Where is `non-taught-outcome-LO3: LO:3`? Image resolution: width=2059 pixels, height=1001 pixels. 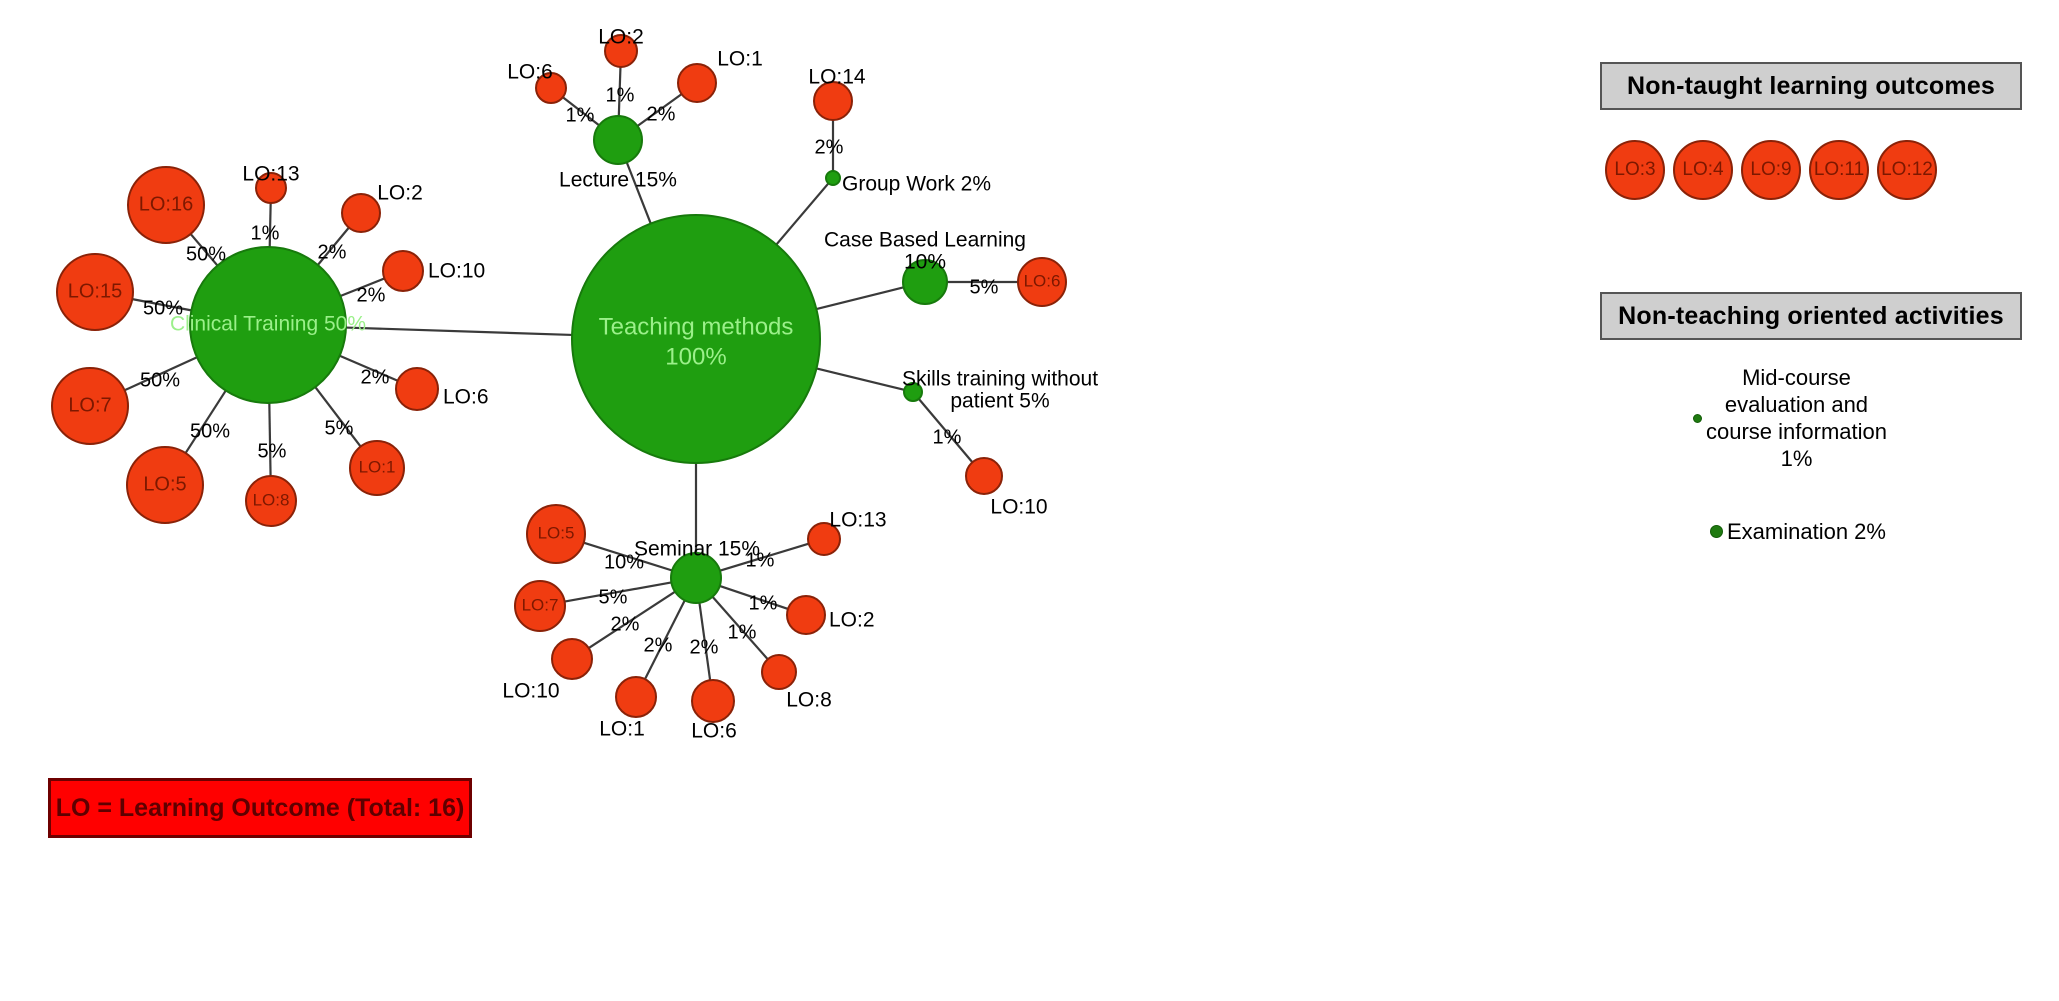
non-taught-outcome-LO3: LO:3 is located at coordinates (1635, 170).